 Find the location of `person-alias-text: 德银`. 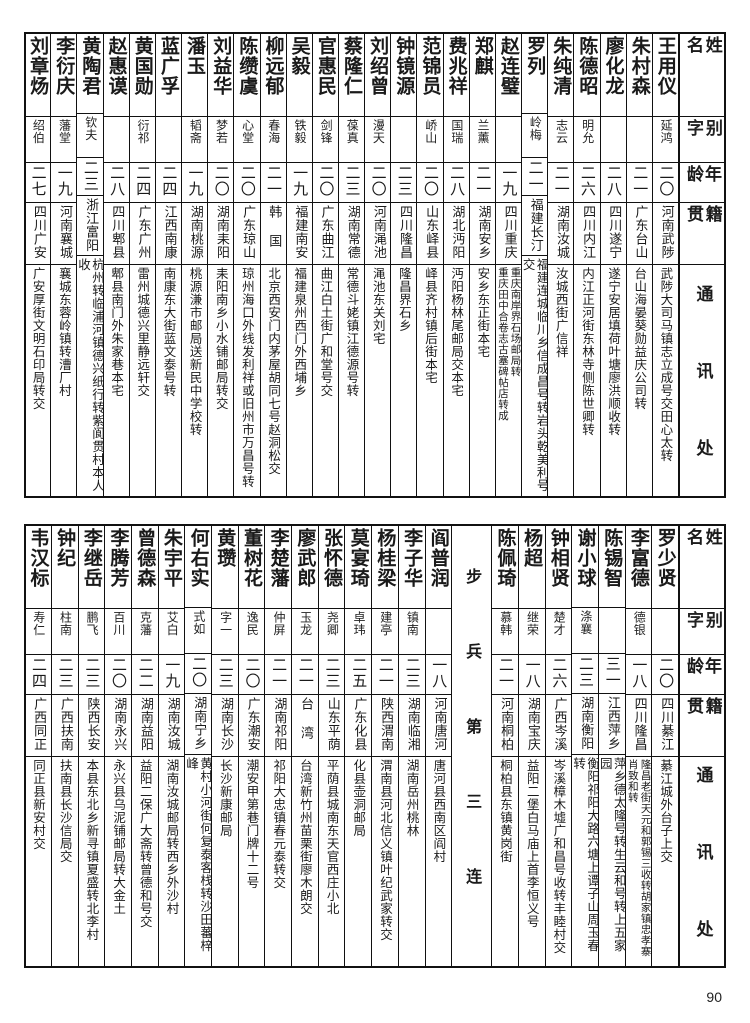

person-alias-text: 德银 is located at coordinates (639, 623).